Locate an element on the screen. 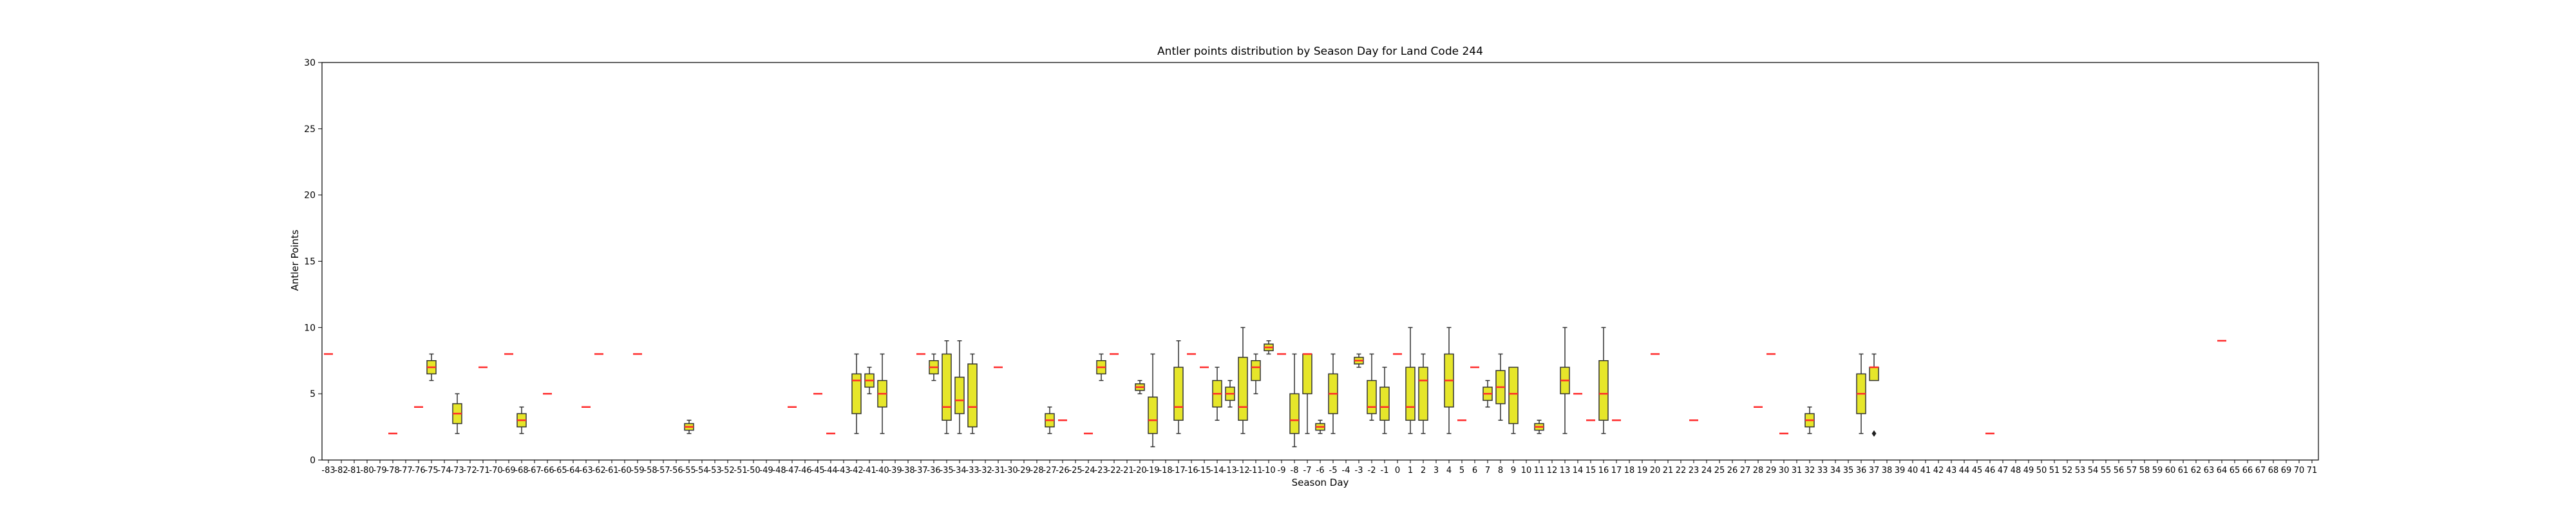 The width and height of the screenshot is (2576, 518). x-tick-label: 32 is located at coordinates (1810, 470).